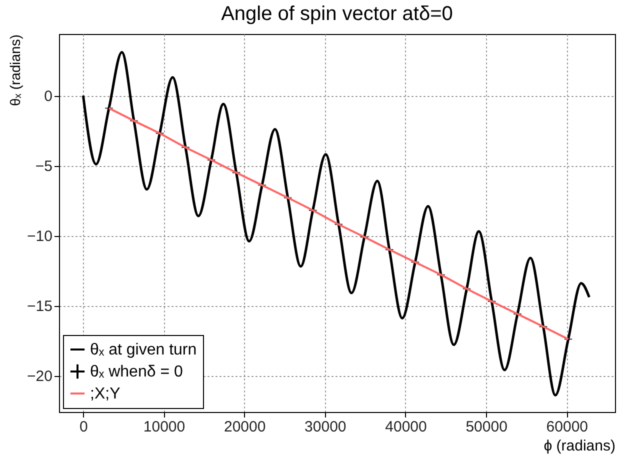 This screenshot has height=460, width=641. What do you see at coordinates (48, 97) in the screenshot?
I see `y-tick-label: 0` at bounding box center [48, 97].